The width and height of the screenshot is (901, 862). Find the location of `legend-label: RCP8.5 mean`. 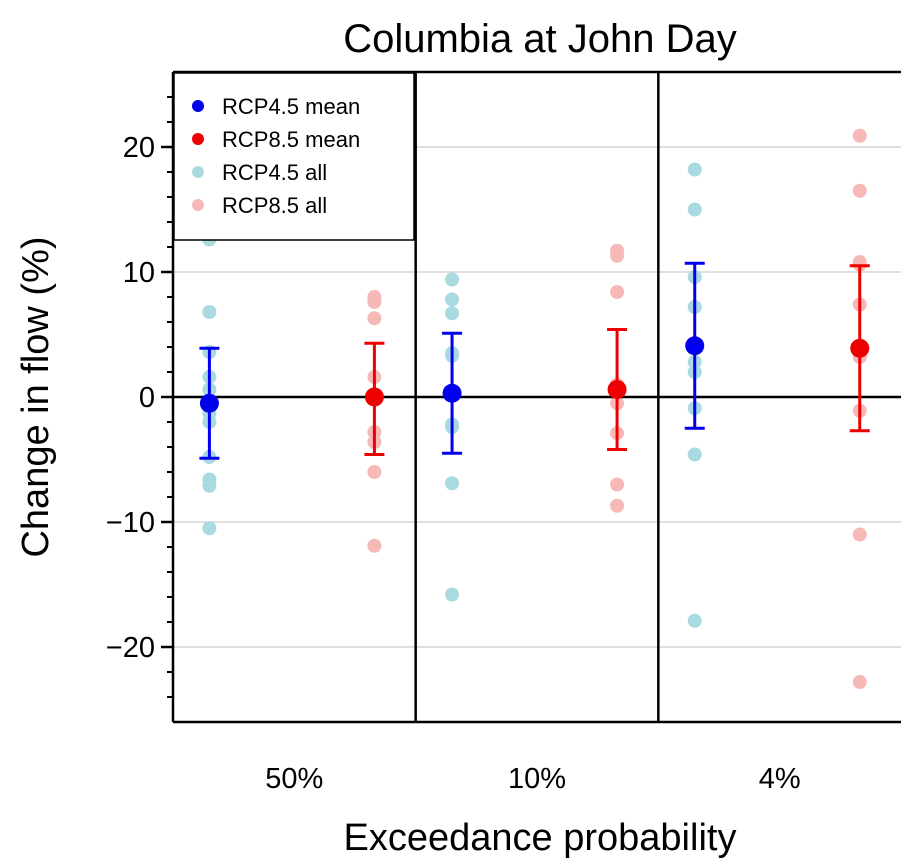

legend-label: RCP8.5 mean is located at coordinates (291, 139).